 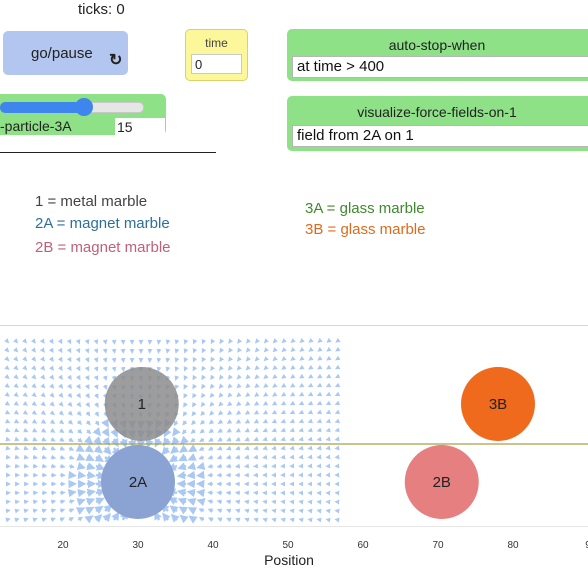 I want to click on x-axis-tick-label: 50, so click(x=288, y=545).